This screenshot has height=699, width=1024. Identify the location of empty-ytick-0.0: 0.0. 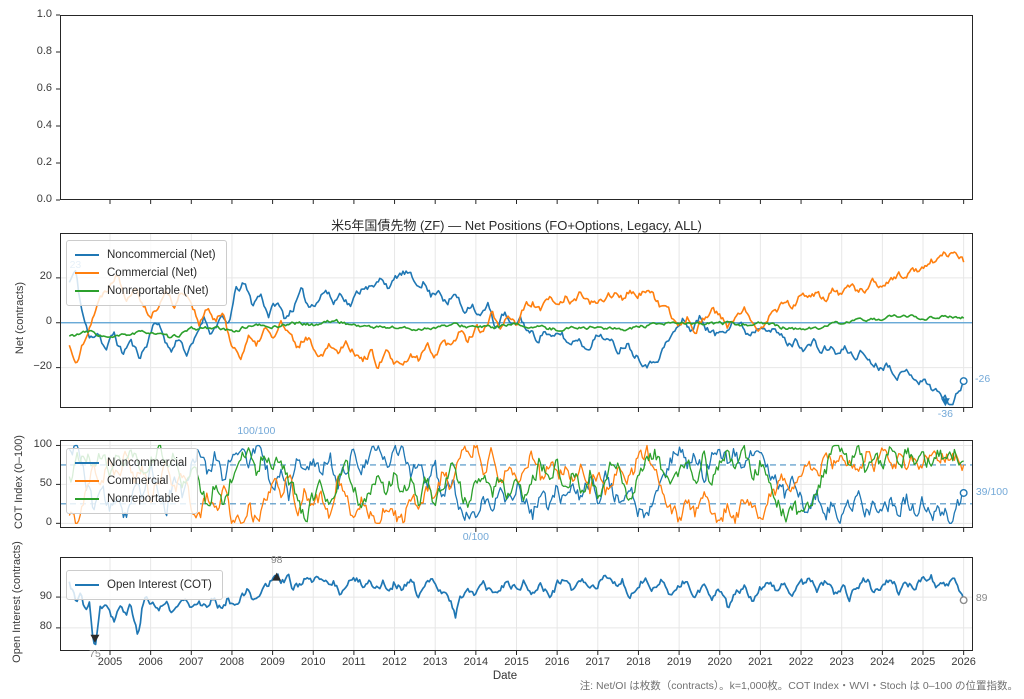
(44, 198).